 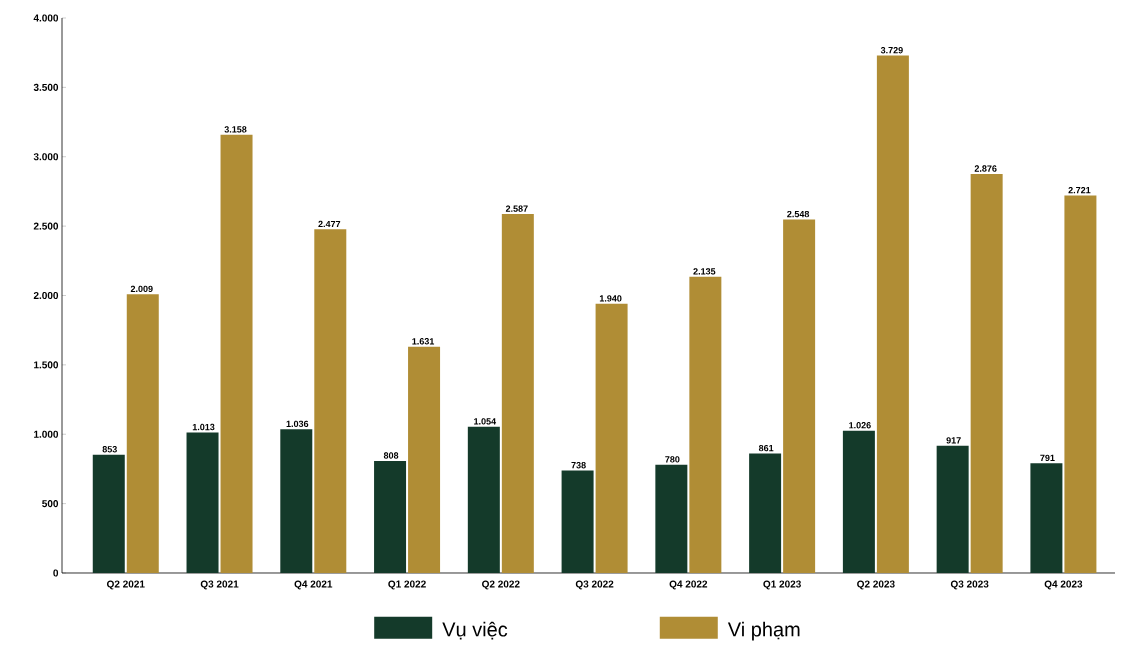 What do you see at coordinates (485, 421) in the screenshot?
I see `data-label: 1.054` at bounding box center [485, 421].